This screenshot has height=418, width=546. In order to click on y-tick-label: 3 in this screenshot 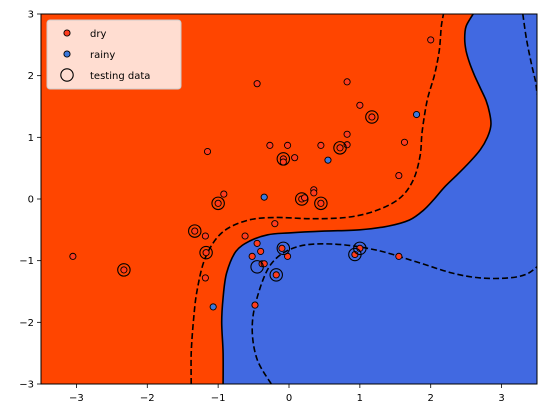, I will do `click(31, 15)`.